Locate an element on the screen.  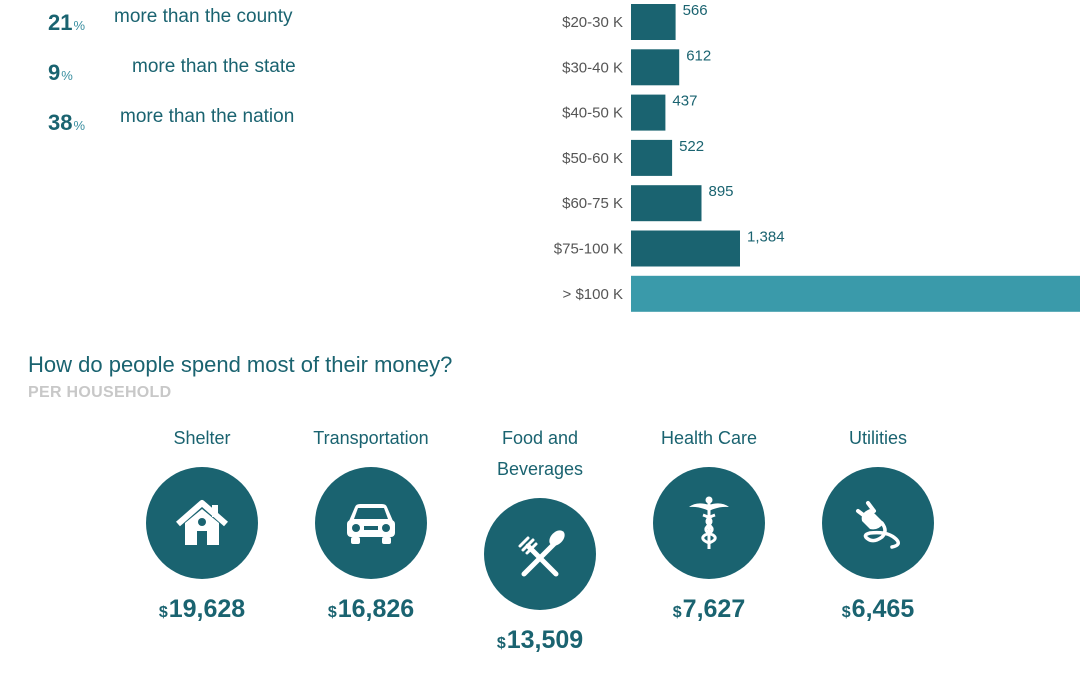
spend-item-transportation: Transportation $16,826 is located at coordinates (371, 523).